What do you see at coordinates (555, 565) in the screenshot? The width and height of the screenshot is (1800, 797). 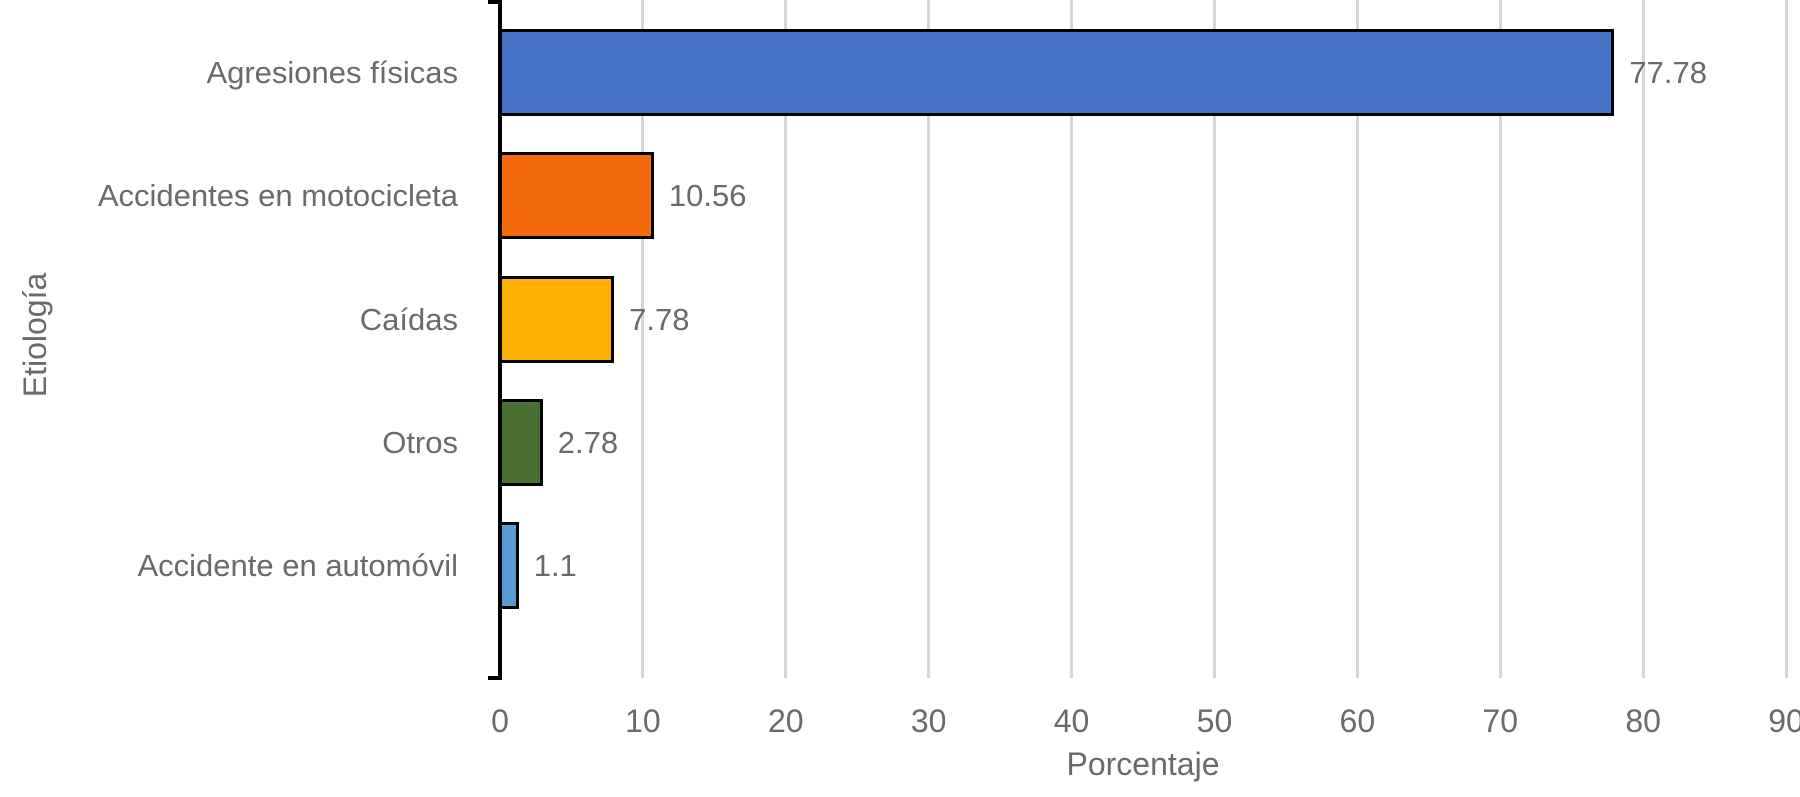 I see `value-label: 1.1` at bounding box center [555, 565].